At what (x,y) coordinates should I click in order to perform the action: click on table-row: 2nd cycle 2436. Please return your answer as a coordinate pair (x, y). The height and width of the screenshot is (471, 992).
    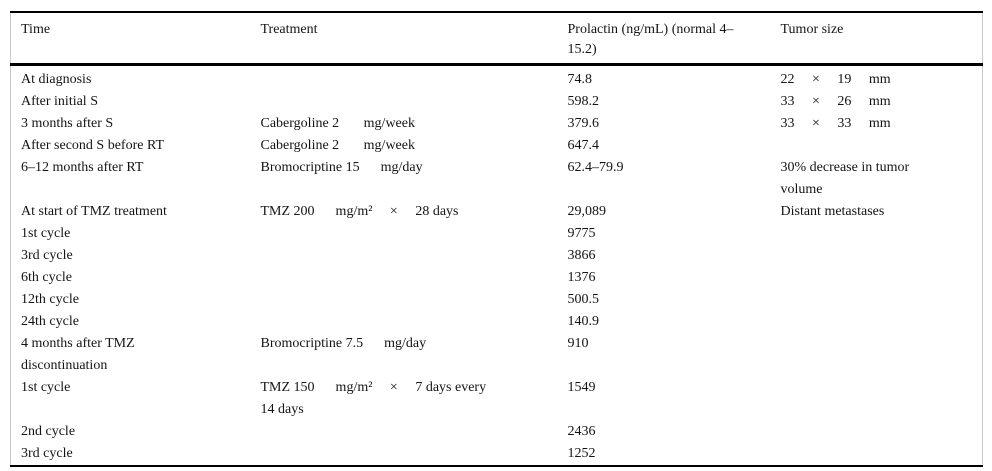
    Looking at the image, I should click on (497, 432).